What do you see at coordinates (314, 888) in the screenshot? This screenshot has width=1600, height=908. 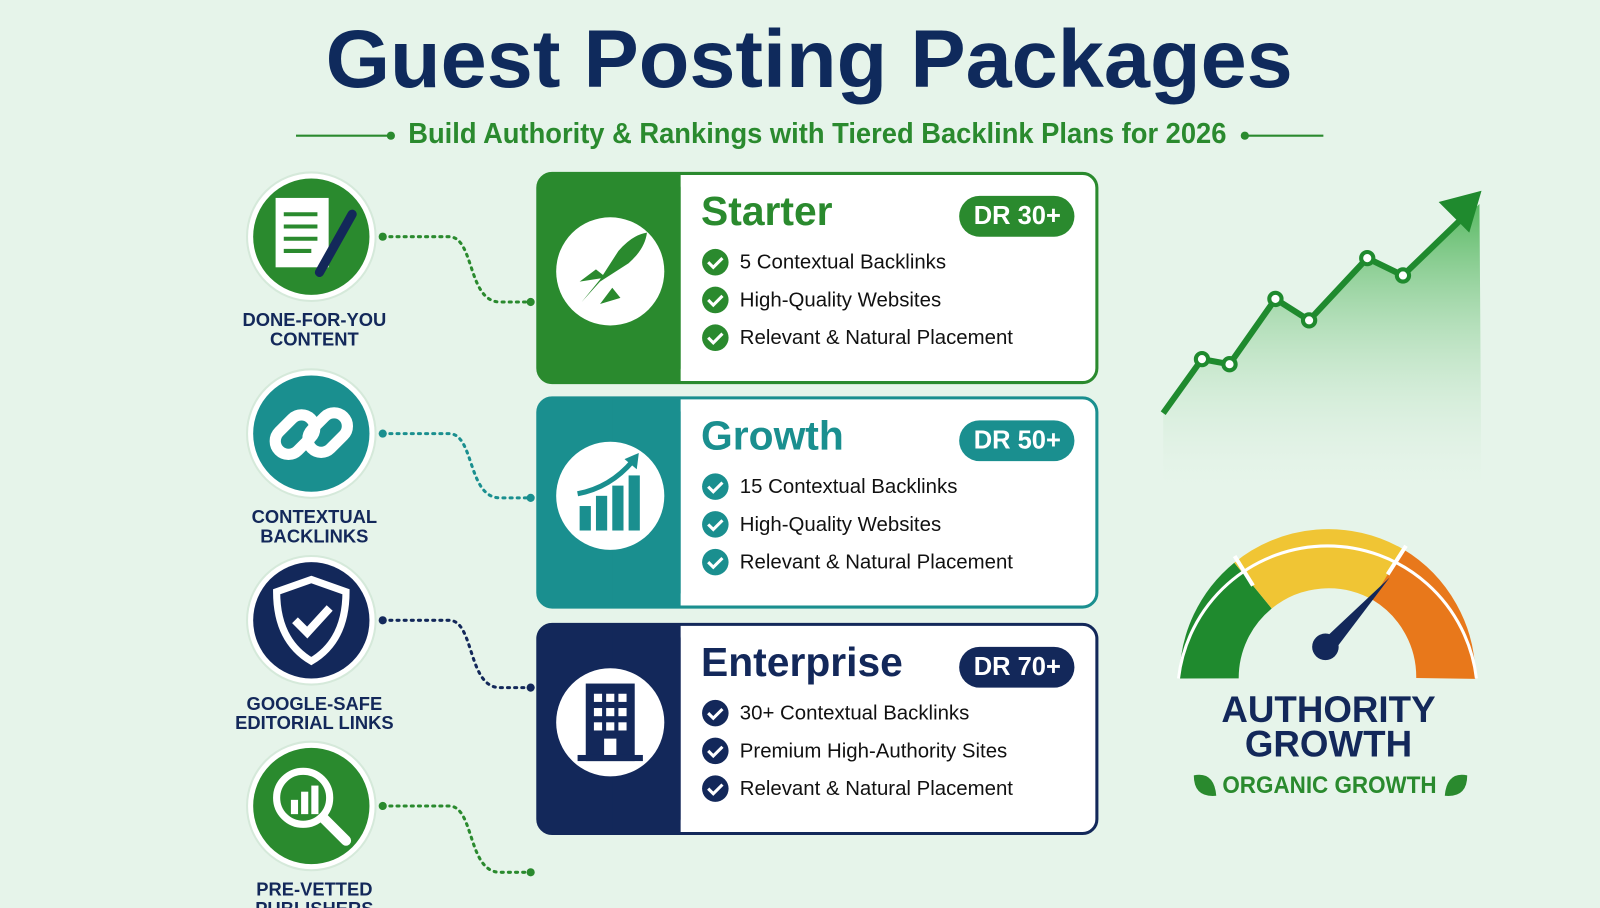 I see `feature-label: PRE-VETTED` at bounding box center [314, 888].